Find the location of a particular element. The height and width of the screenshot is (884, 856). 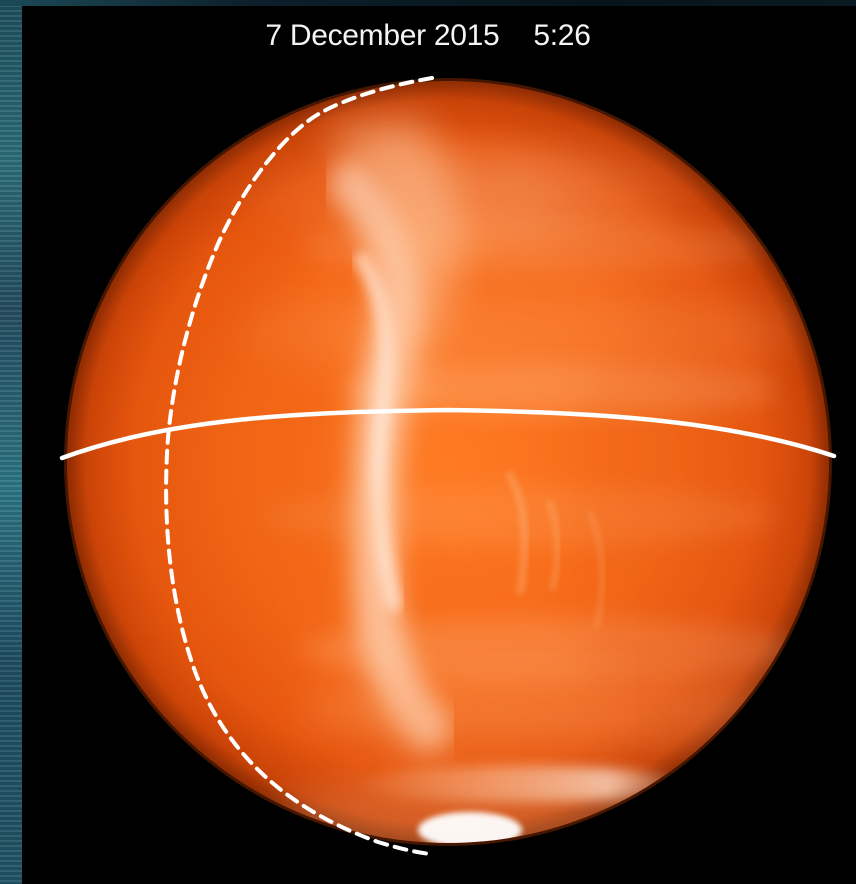

top-edge-strip is located at coordinates (428, 3).